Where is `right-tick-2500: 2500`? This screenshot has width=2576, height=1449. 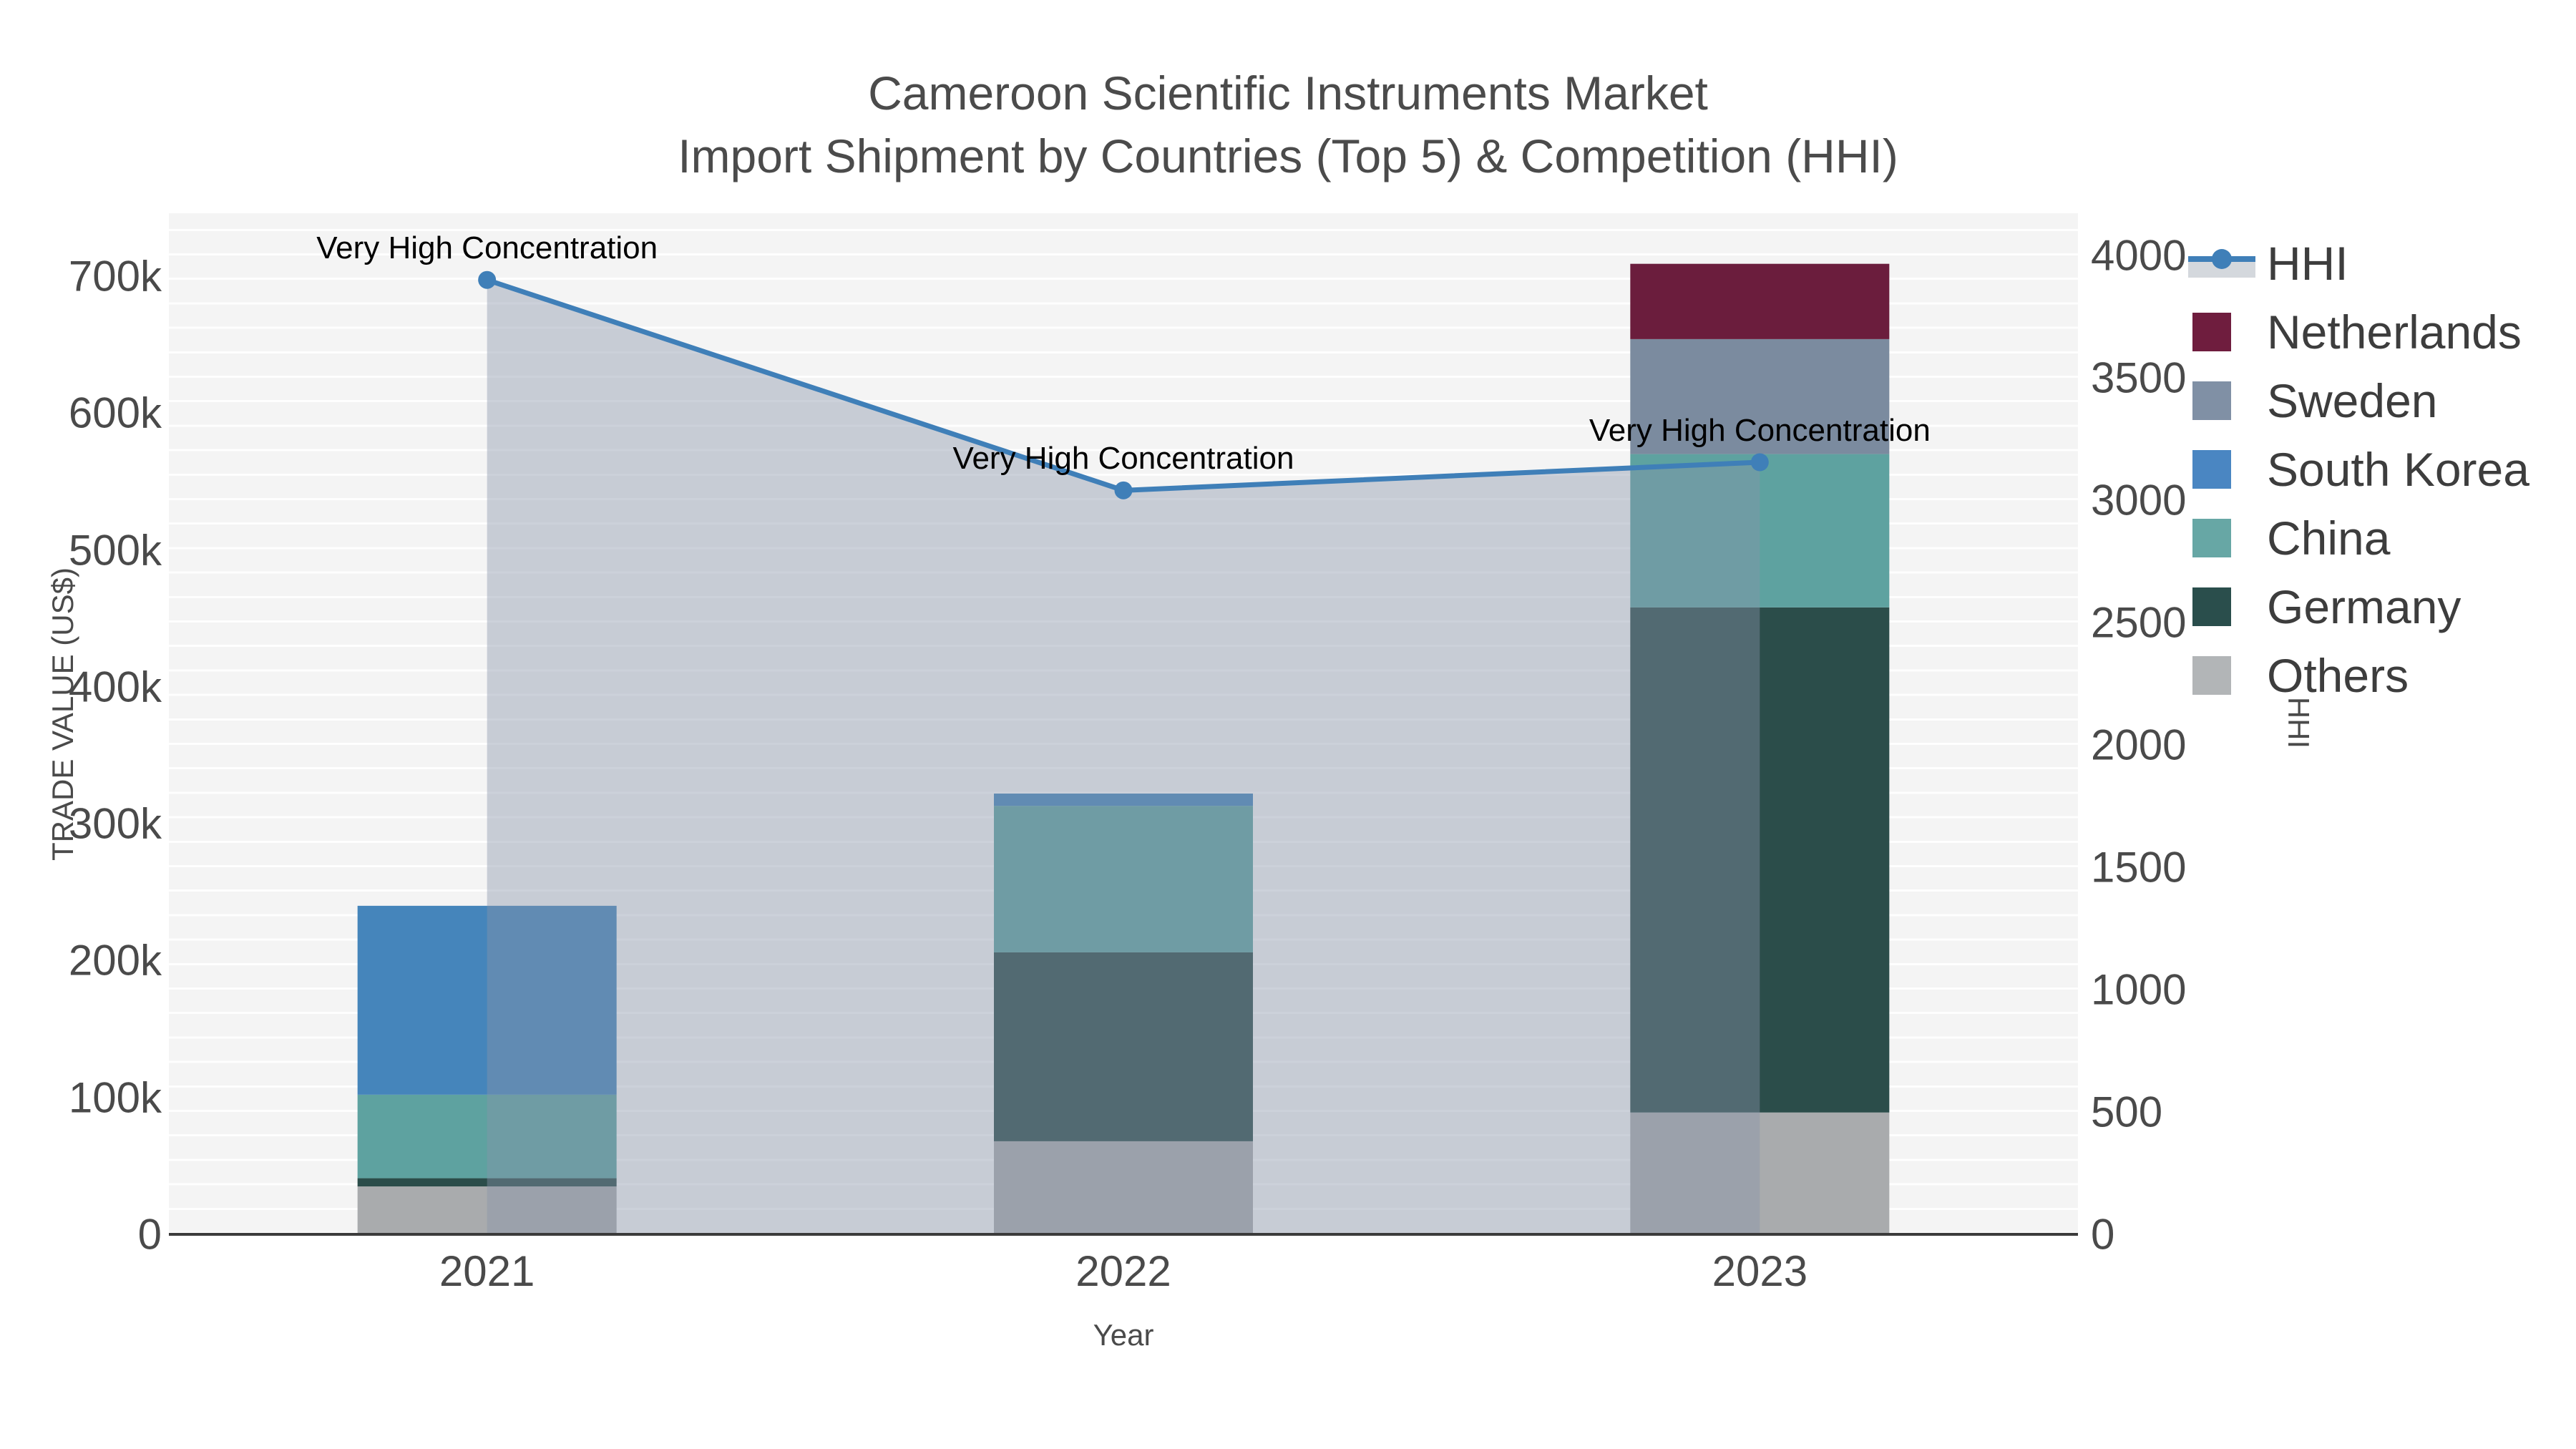 right-tick-2500: 2500 is located at coordinates (2139, 622).